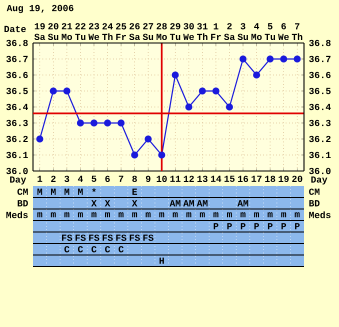  Describe the element at coordinates (17, 59) in the screenshot. I see `y-tick-label: 36.7` at that location.